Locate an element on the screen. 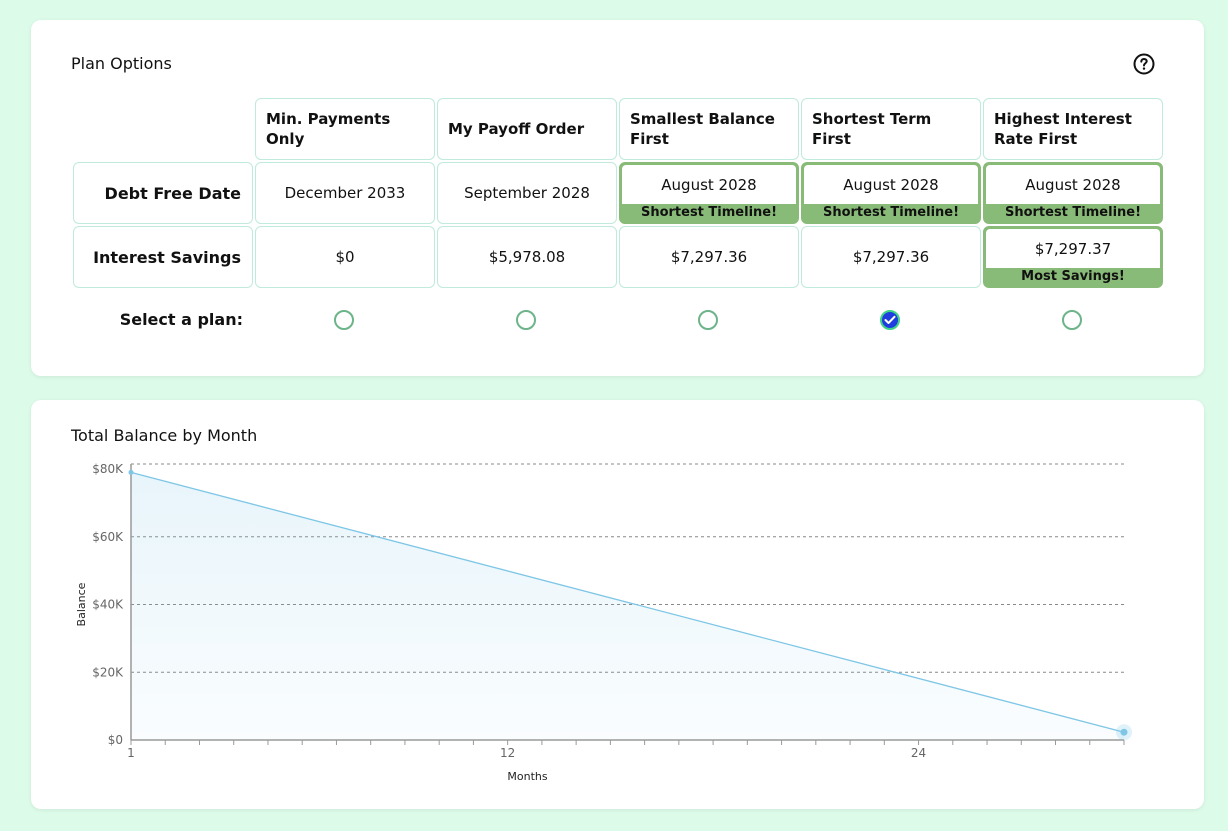 This screenshot has width=1228, height=831. cell-value: September 2028 is located at coordinates (527, 193).